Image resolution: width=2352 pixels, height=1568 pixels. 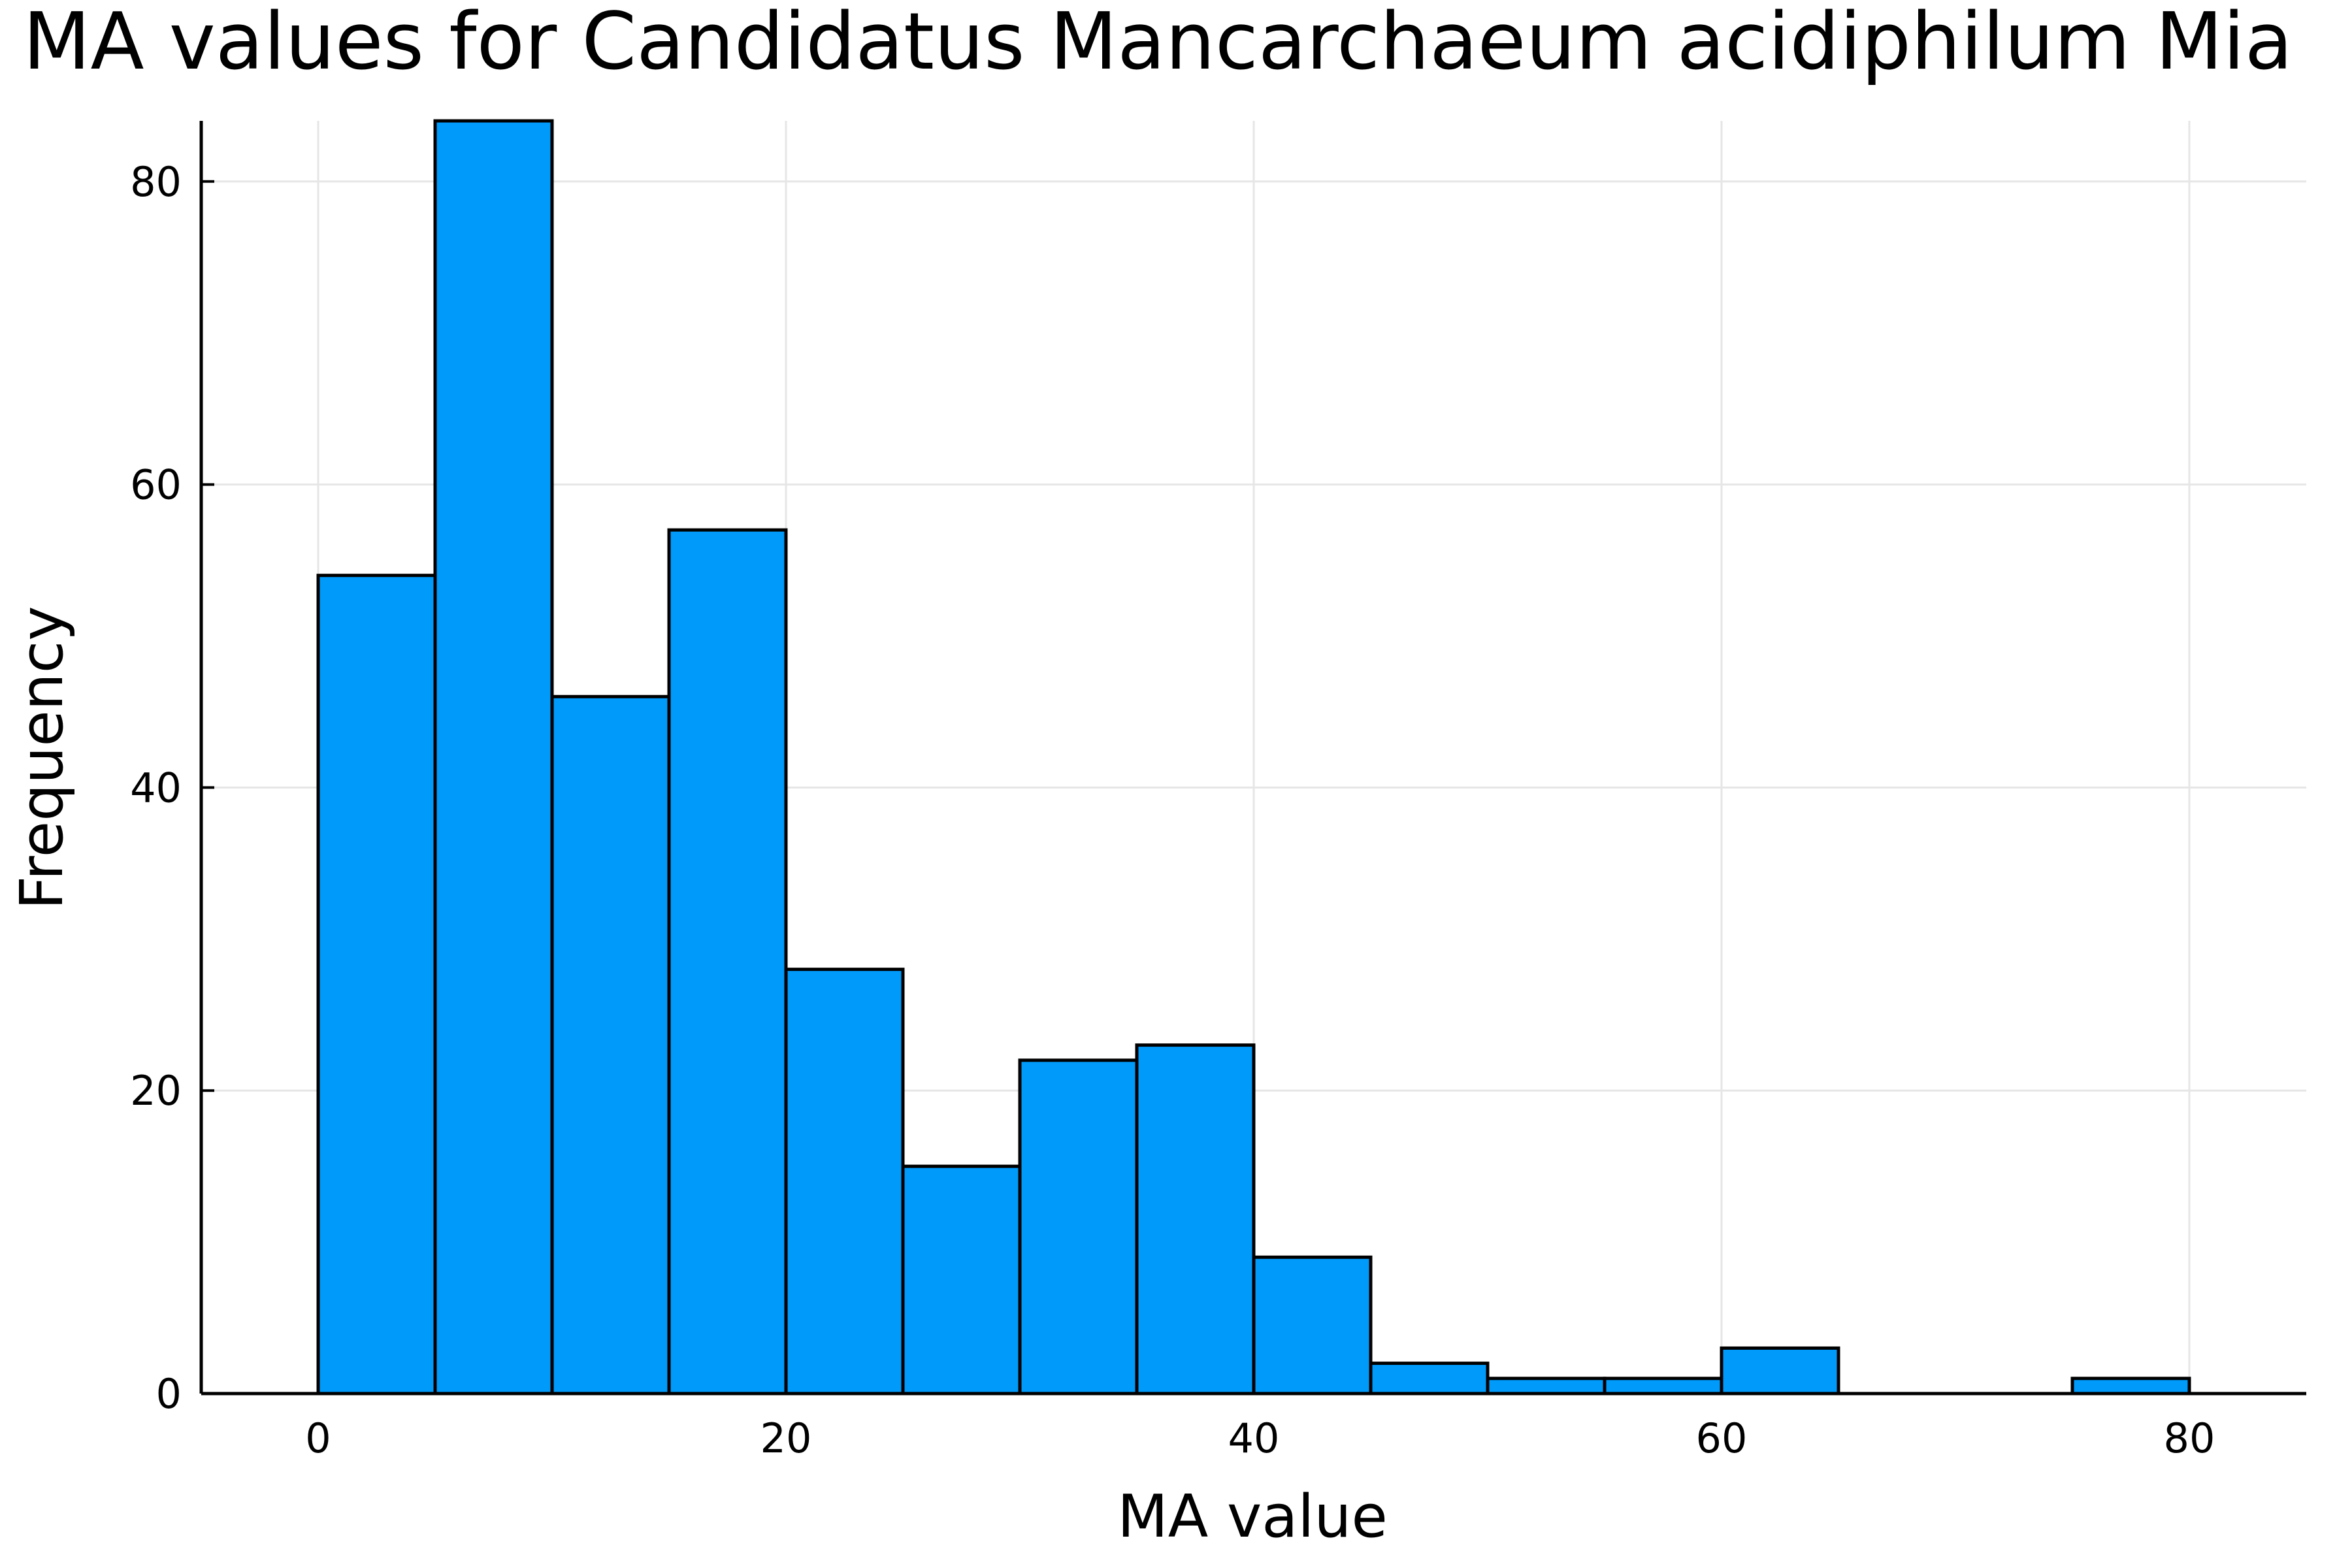 I want to click on y-tick-label: 80, so click(x=156, y=182).